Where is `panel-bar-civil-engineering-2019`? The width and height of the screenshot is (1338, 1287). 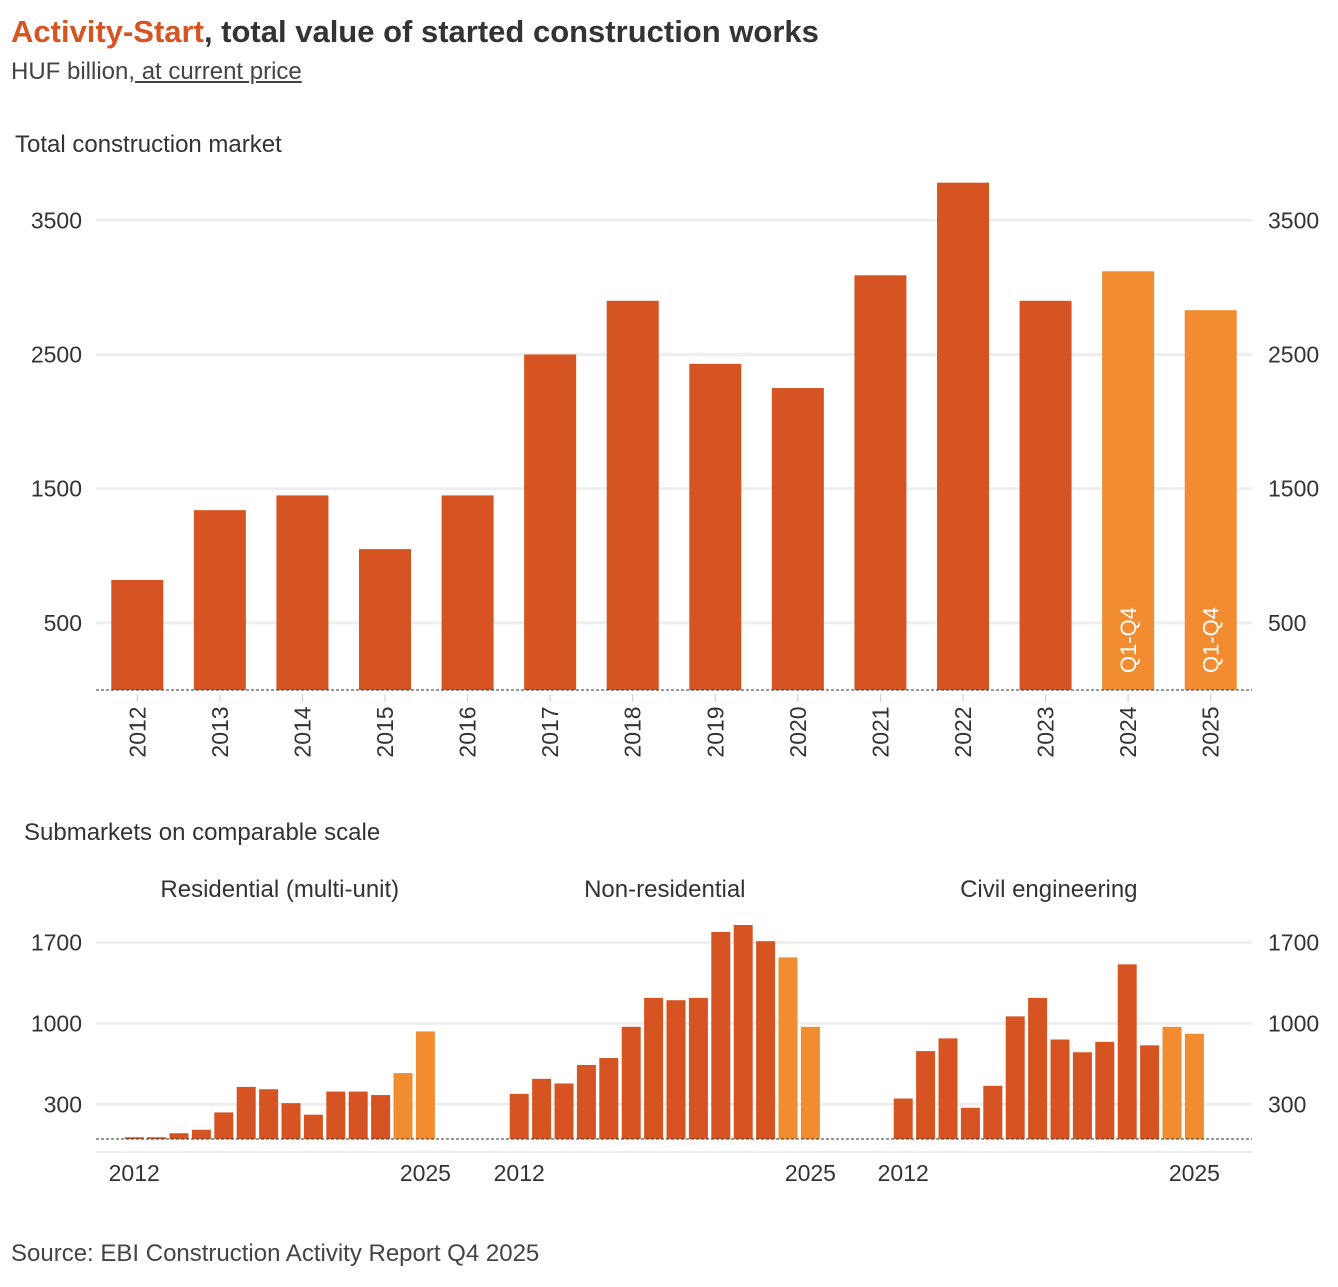
panel-bar-civil-engineering-2019 is located at coordinates (1060, 1089).